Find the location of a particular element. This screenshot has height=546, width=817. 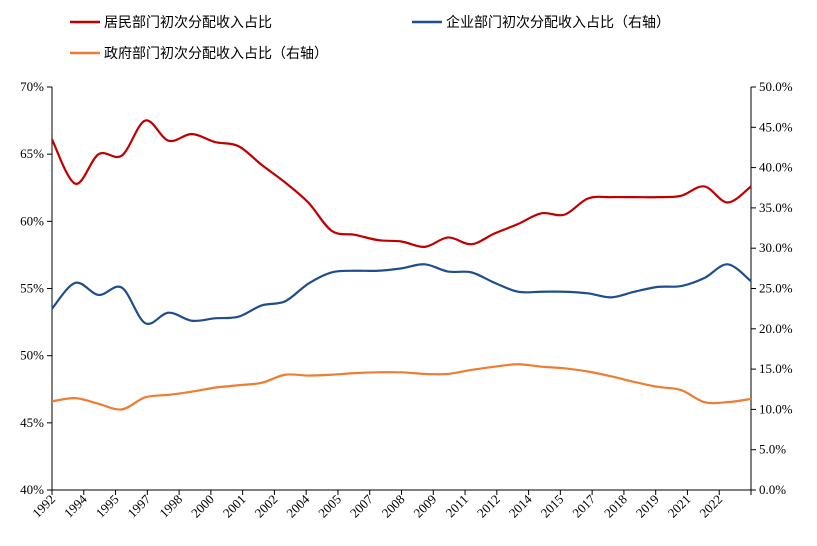

right-tick-label: 15.0% is located at coordinates (776, 368).